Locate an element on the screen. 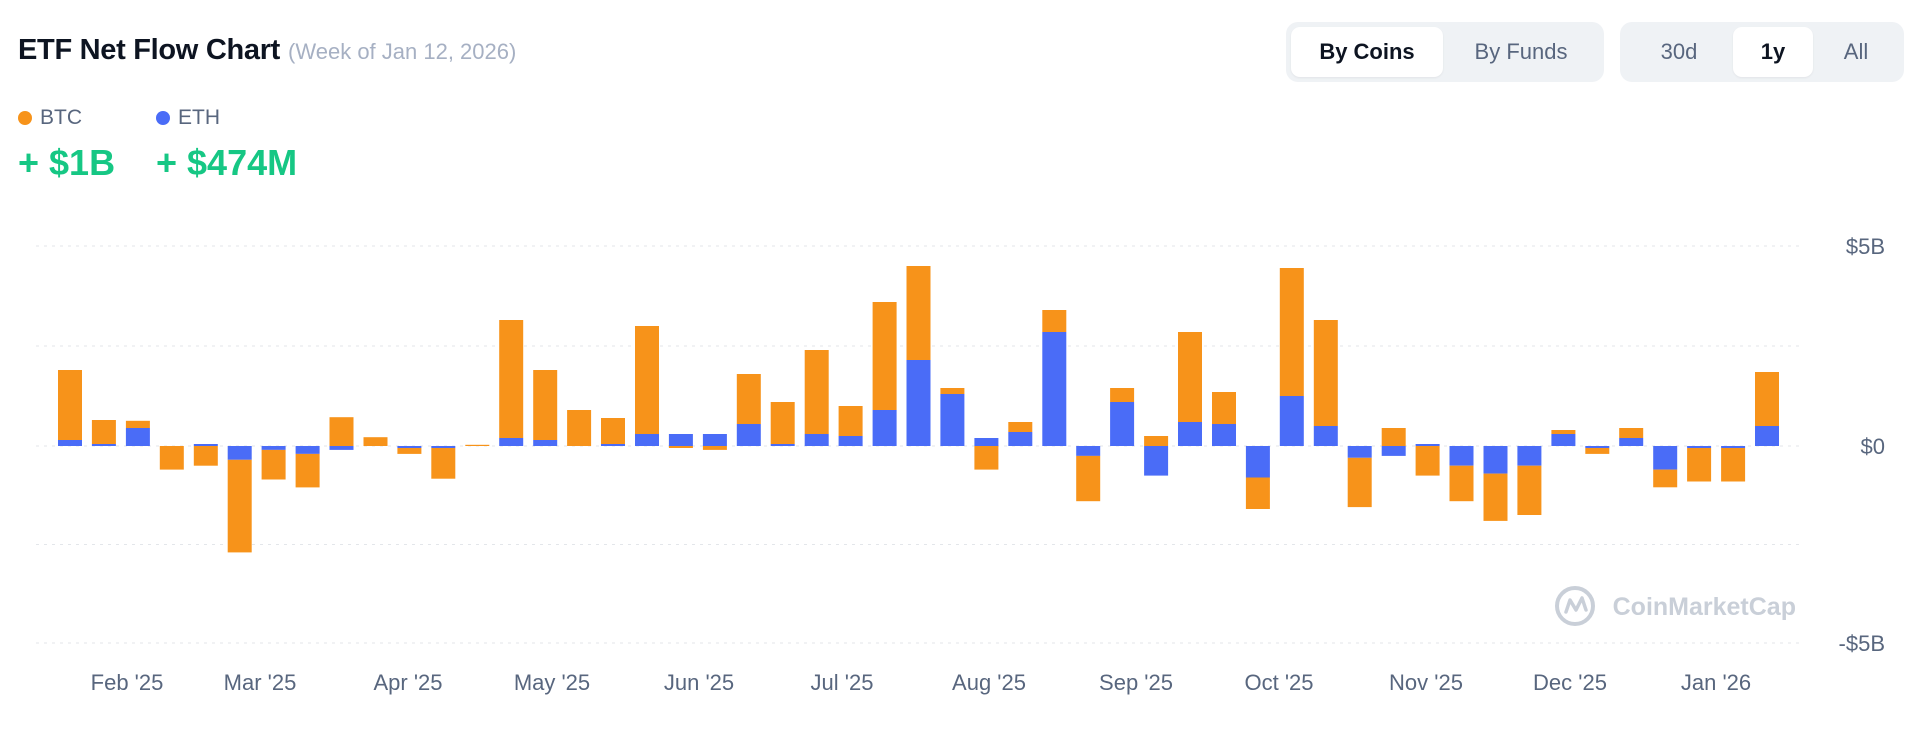 This screenshot has height=746, width=1920. tab-range-30d: 30d is located at coordinates (1679, 51).